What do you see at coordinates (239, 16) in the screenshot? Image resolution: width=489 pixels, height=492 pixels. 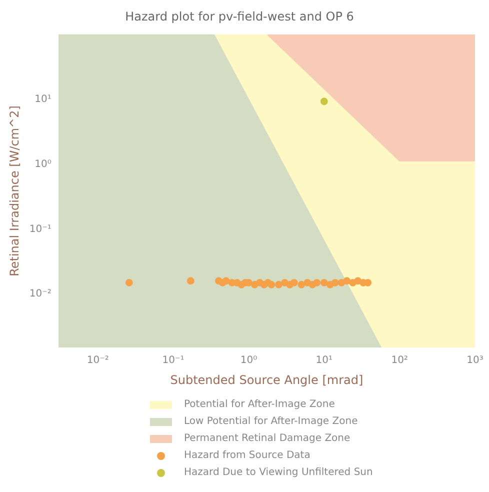 I see `chart-title: Hazard plot for pv-field-west and OP 6` at bounding box center [239, 16].